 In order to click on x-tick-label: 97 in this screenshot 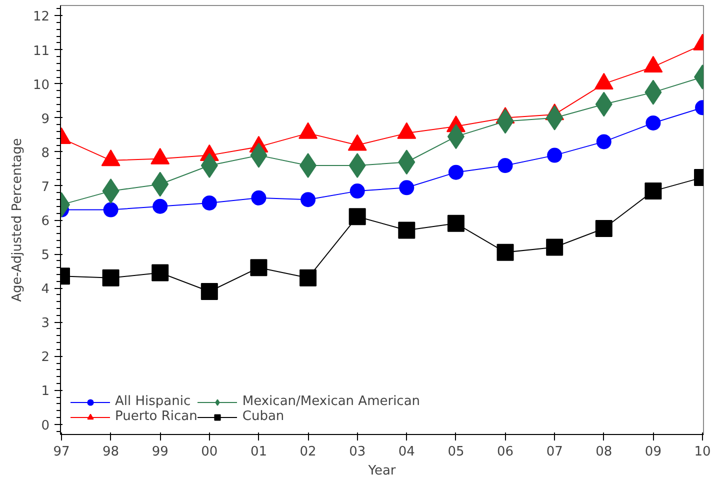, I will do `click(61, 452)`.